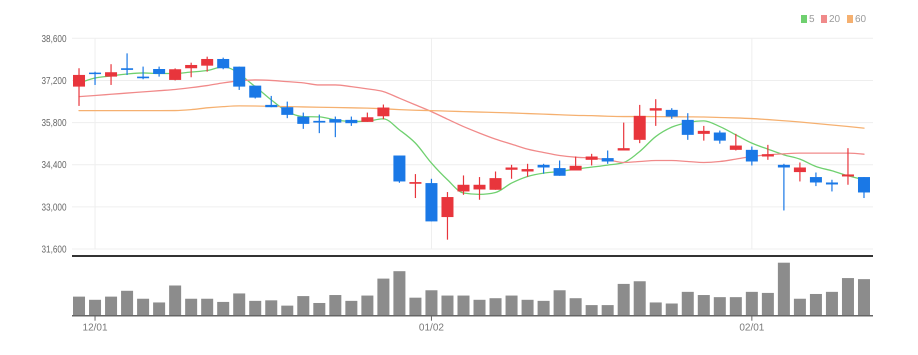 The height and width of the screenshot is (355, 918). I want to click on legend-label: 20, so click(835, 19).